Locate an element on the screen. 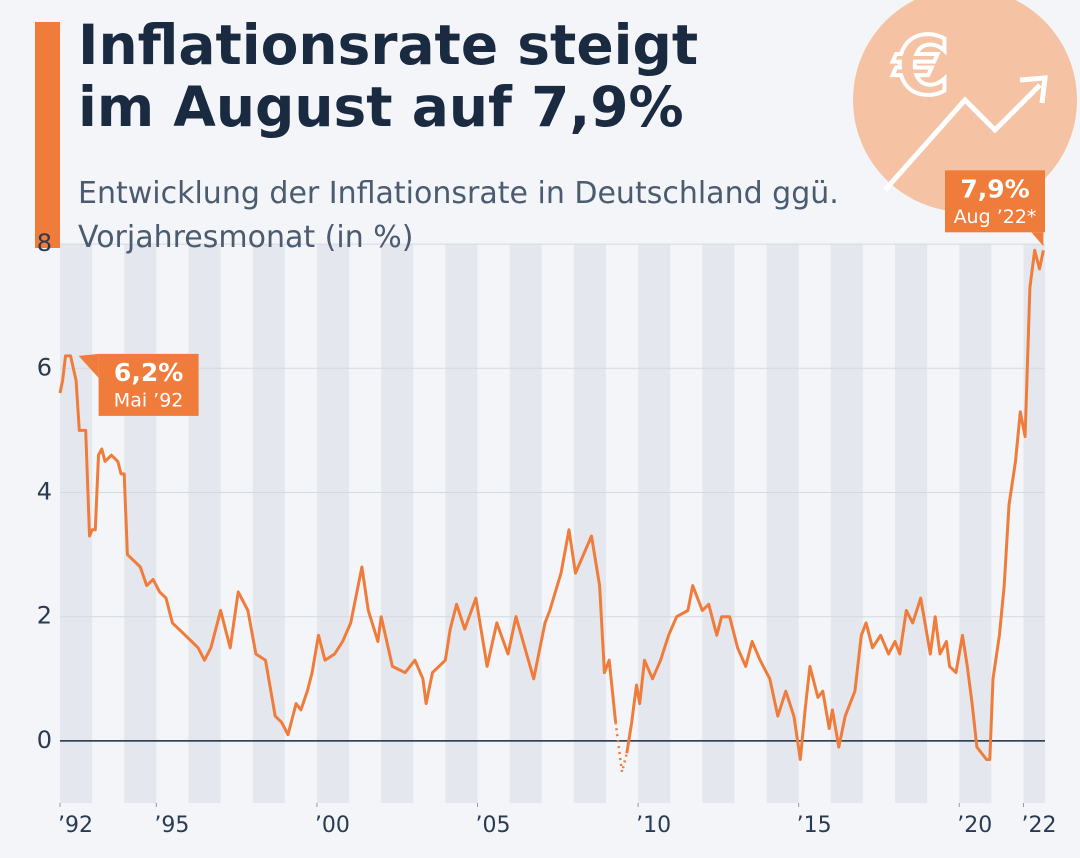 The width and height of the screenshot is (1080, 858). x-tick-label: ’05 is located at coordinates (493, 825).